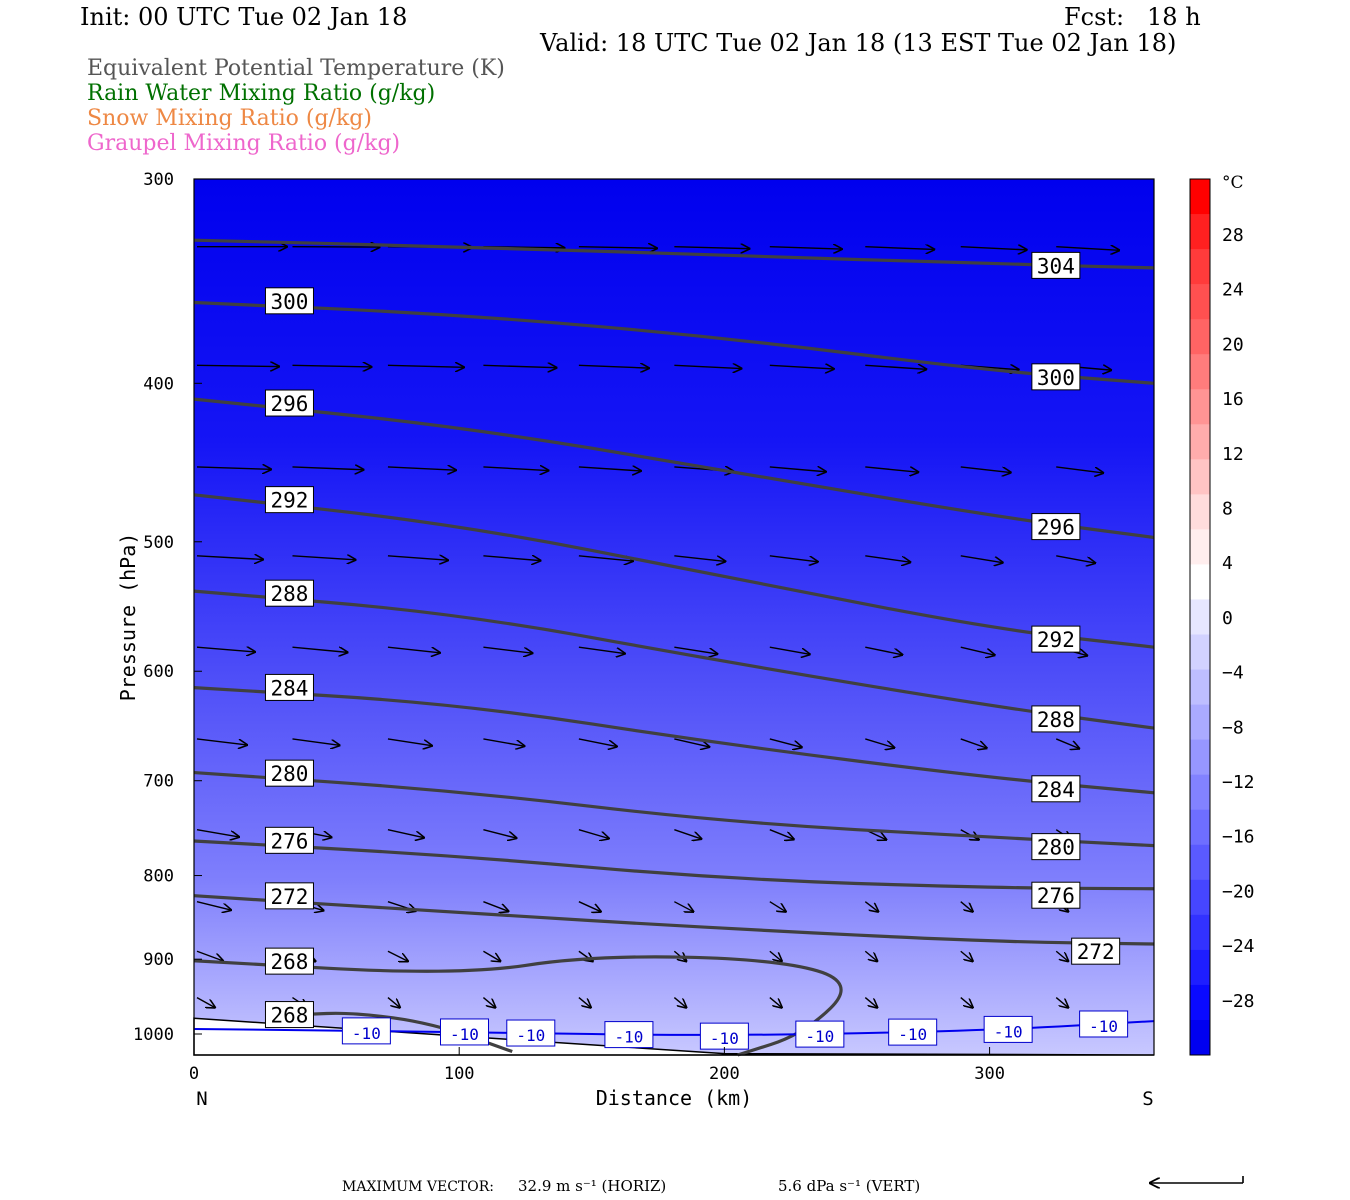 The width and height of the screenshot is (1350, 1200). What do you see at coordinates (674, 1098) in the screenshot?
I see `x-axis-label: Distance (km)` at bounding box center [674, 1098].